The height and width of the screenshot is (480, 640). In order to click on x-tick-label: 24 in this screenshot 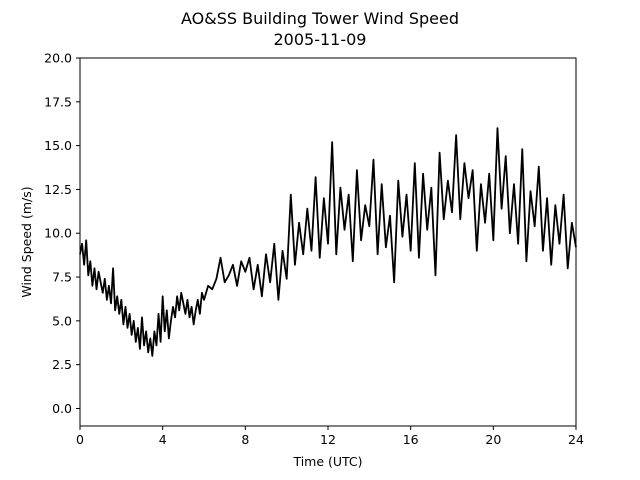, I will do `click(576, 439)`.